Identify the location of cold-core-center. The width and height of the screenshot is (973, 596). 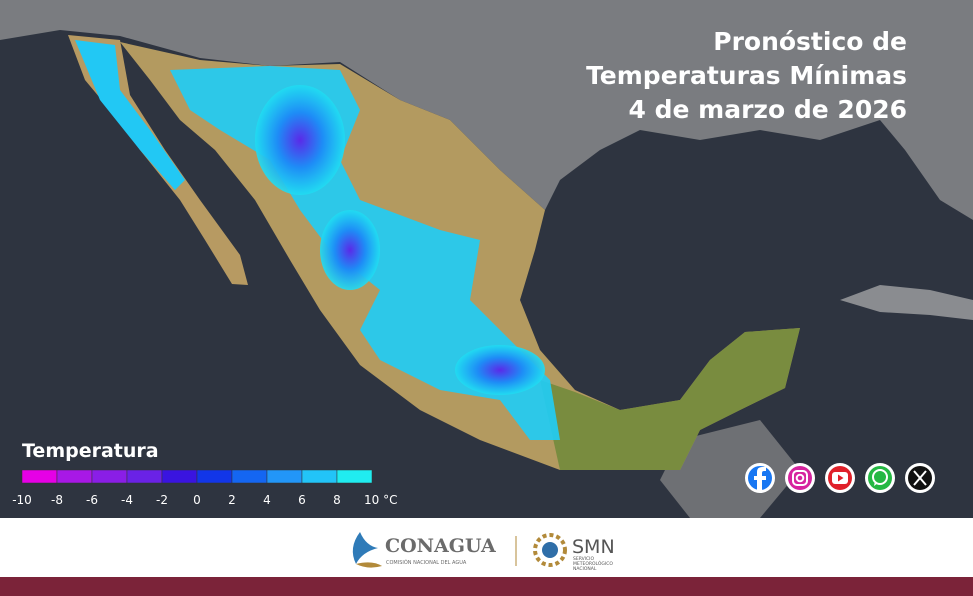
(350, 250).